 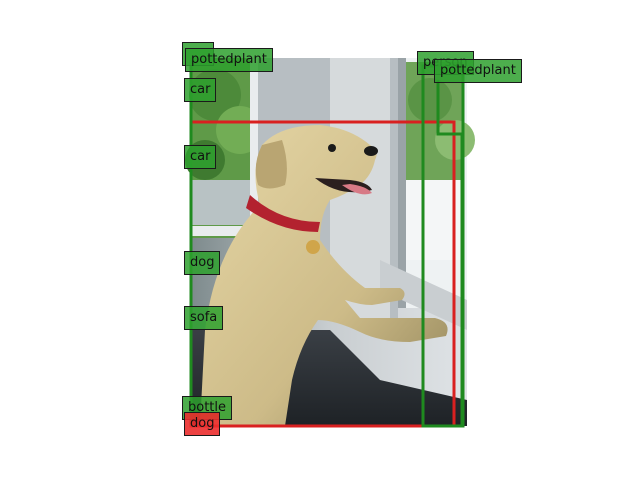 What do you see at coordinates (204, 318) in the screenshot?
I see `label-sofa: sofa` at bounding box center [204, 318].